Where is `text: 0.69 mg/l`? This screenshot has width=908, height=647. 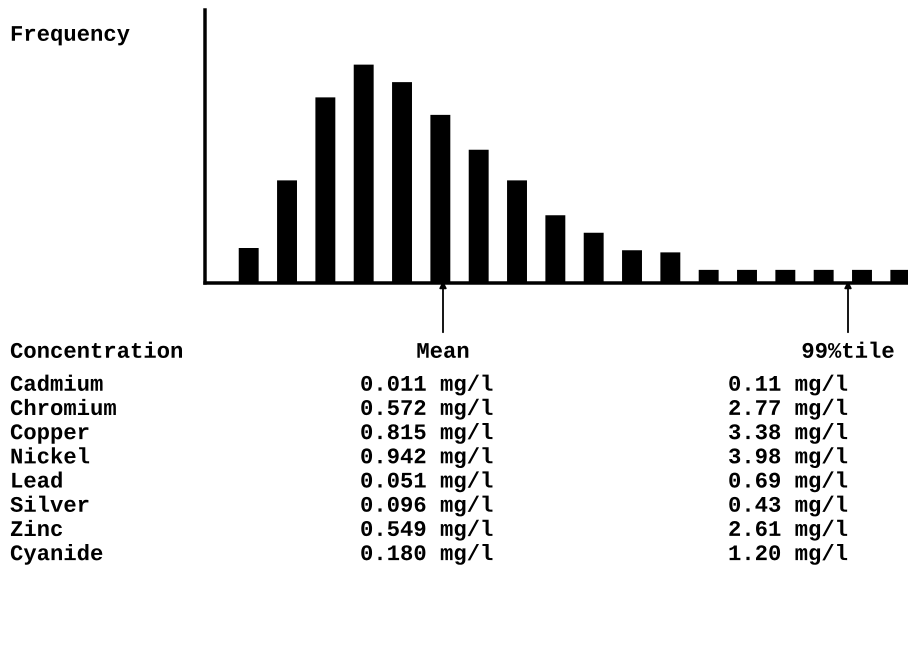
text: 0.69 mg/l is located at coordinates (788, 481).